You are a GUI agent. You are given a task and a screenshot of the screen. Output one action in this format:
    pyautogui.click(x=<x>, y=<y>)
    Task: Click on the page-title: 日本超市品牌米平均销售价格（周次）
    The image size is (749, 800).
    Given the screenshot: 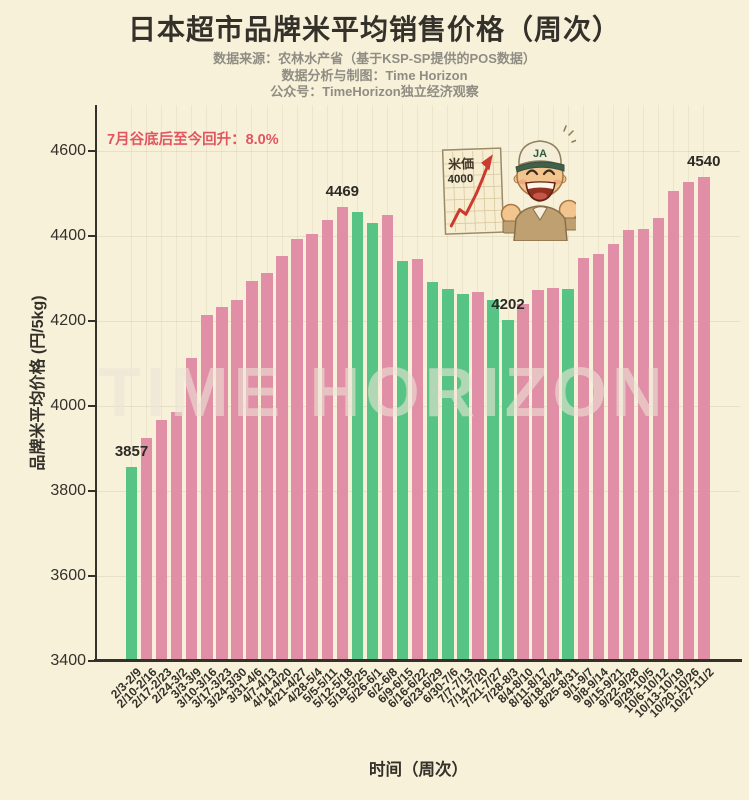 What is the action you would take?
    pyautogui.click(x=374, y=29)
    